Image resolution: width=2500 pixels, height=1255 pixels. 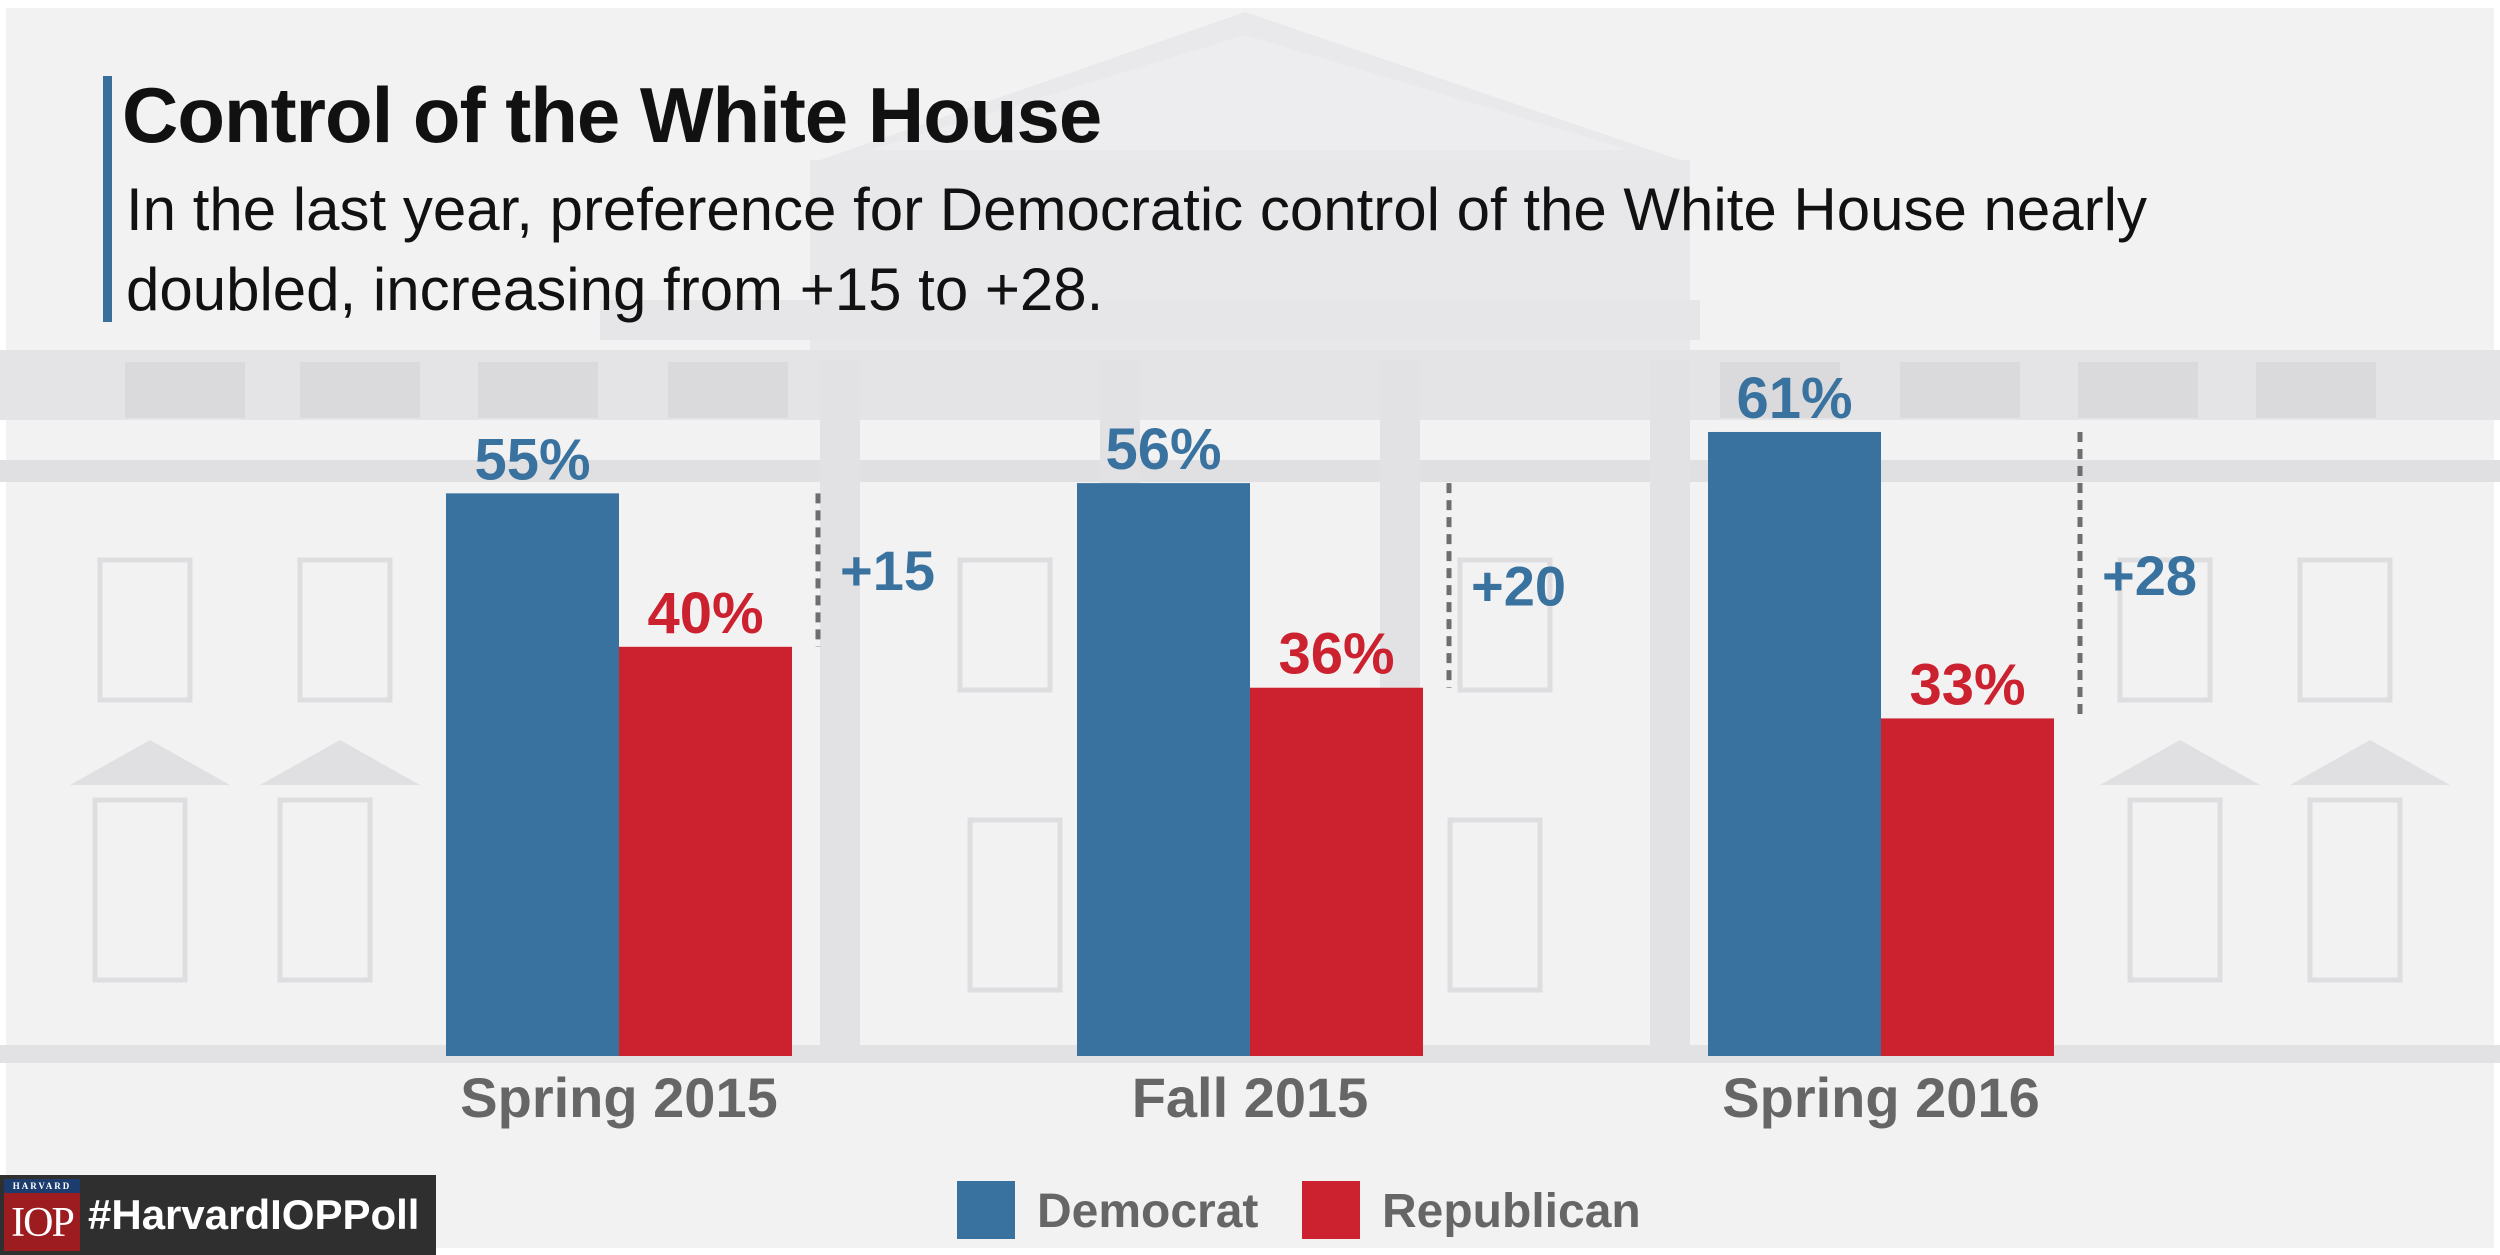 I want to click on x-axis-label-1: Spring 2015, so click(x=618, y=1097).